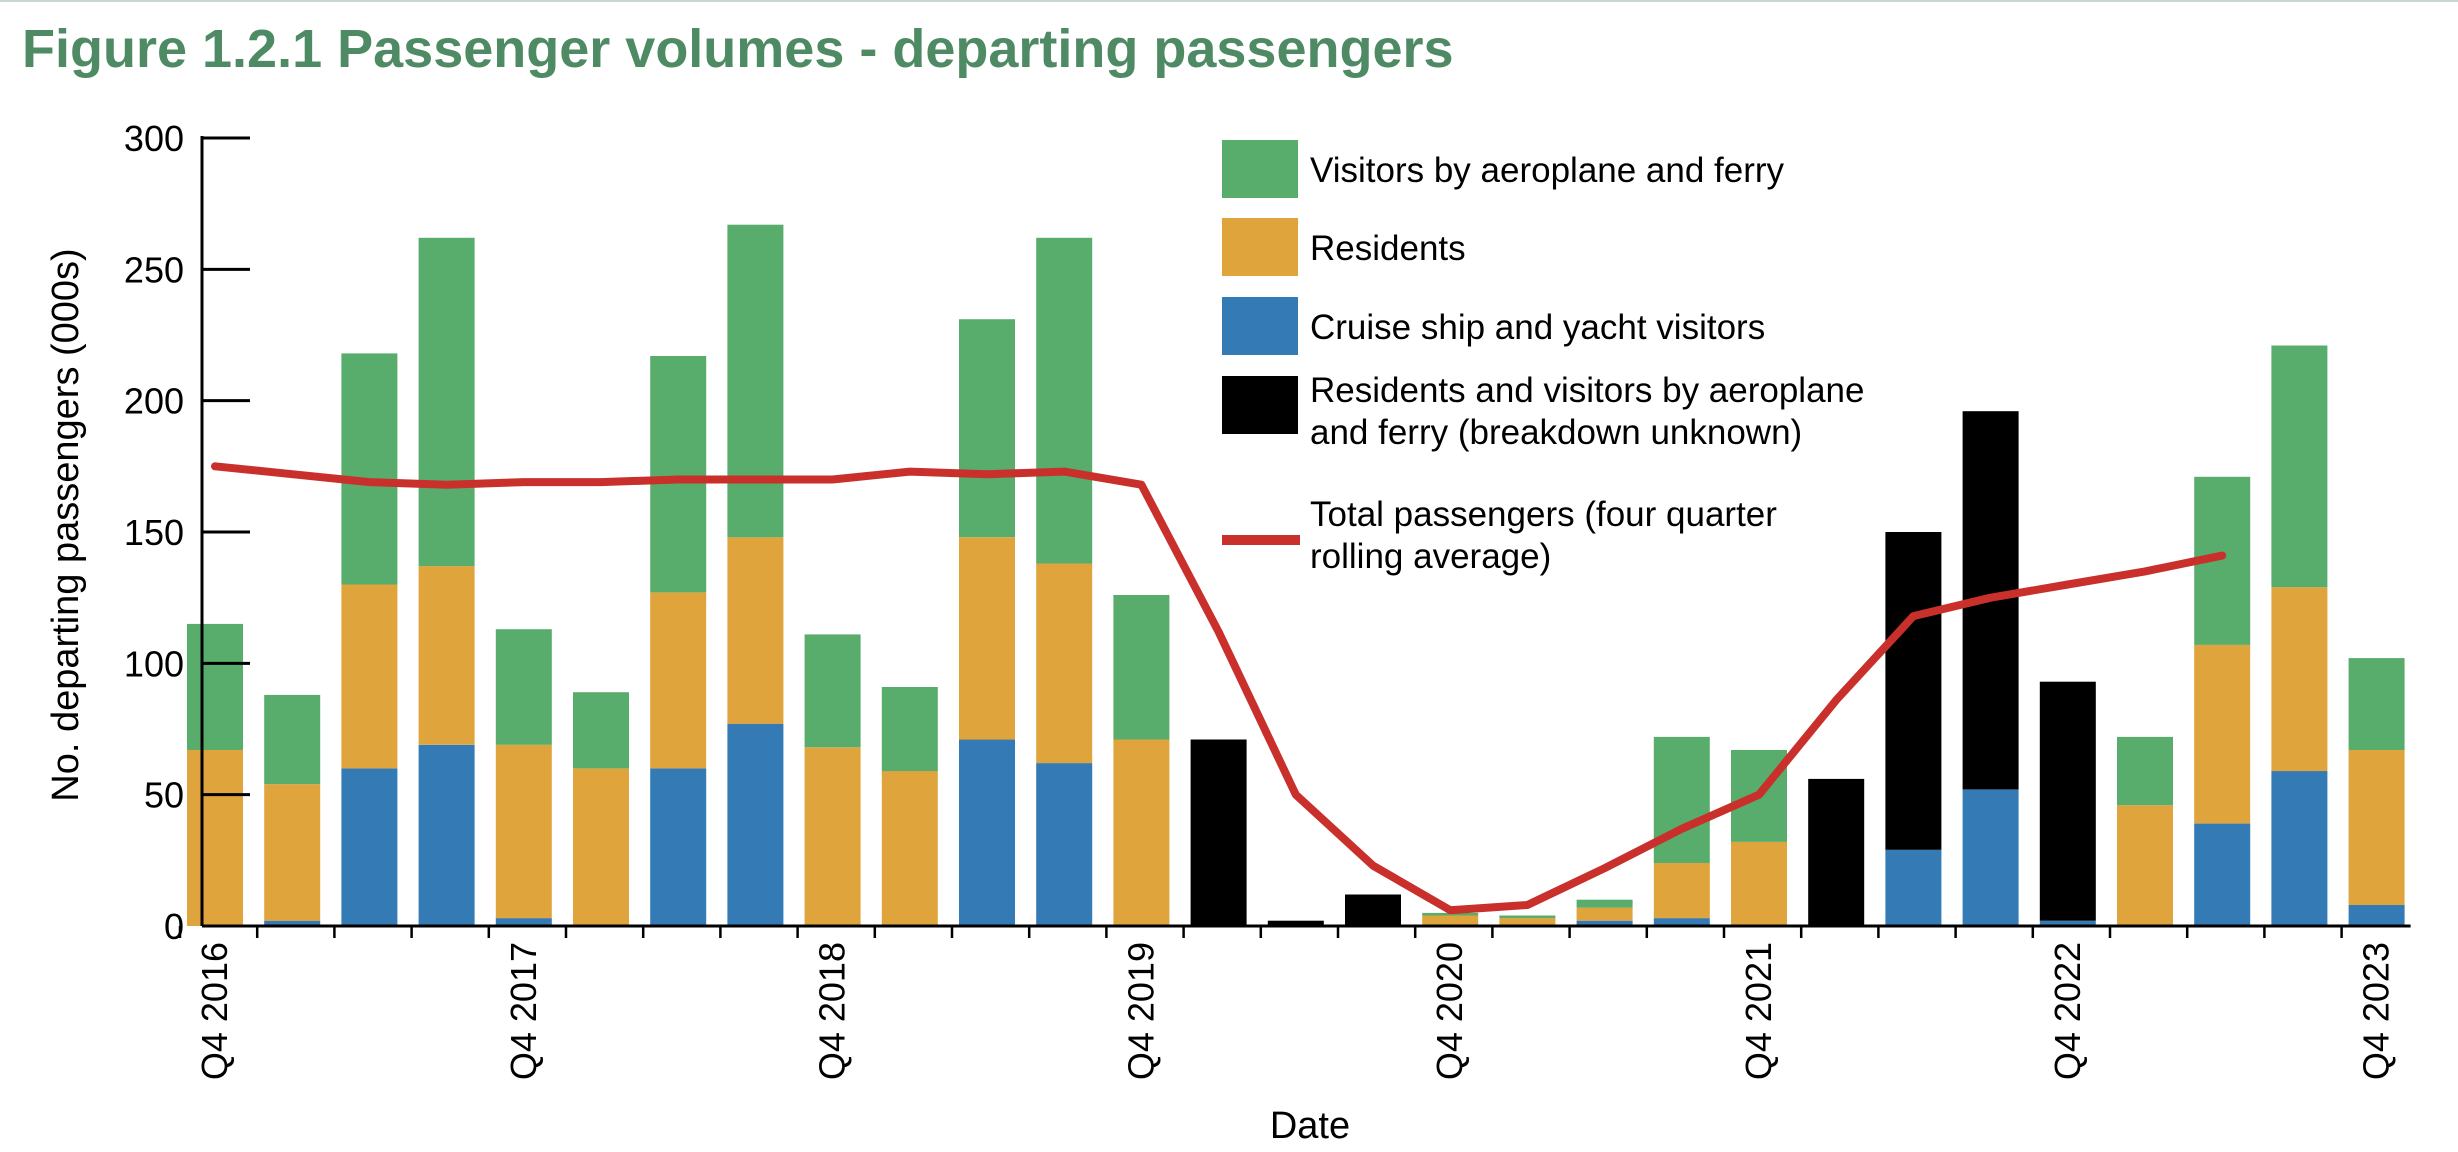 This screenshot has width=2458, height=1152. What do you see at coordinates (154, 269) in the screenshot?
I see `y-tick-label-250: 250` at bounding box center [154, 269].